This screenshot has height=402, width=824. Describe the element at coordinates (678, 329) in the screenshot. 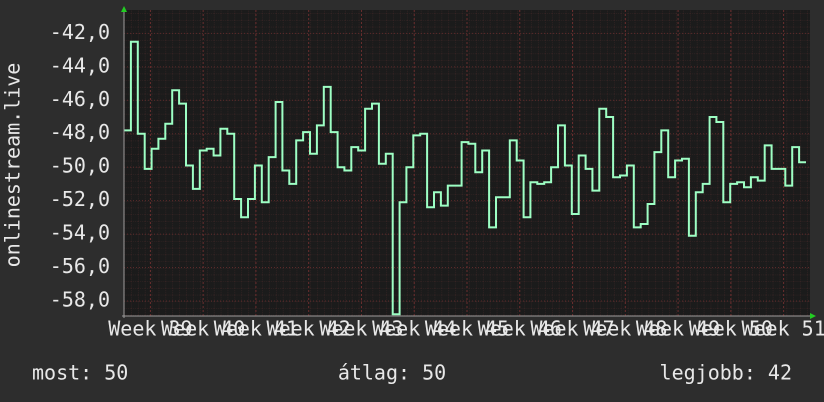

I see `x-tick-label: Week 49` at that location.